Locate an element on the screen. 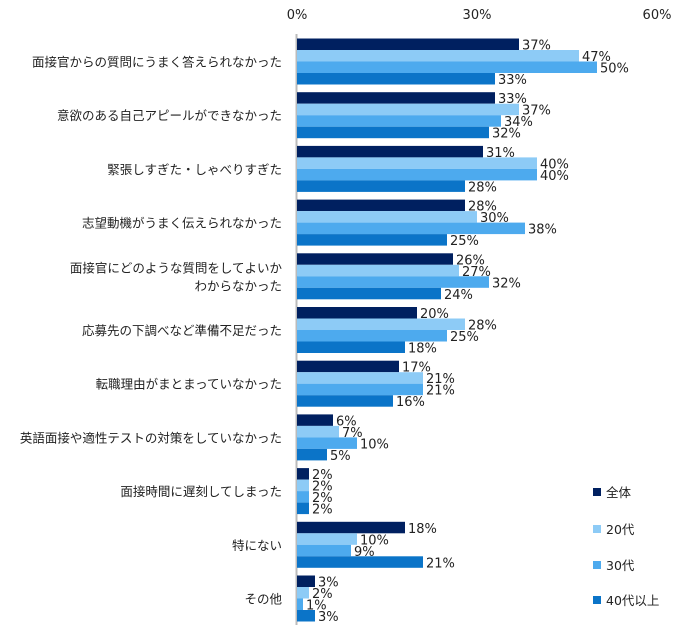  data-label: 25% is located at coordinates (464, 241).